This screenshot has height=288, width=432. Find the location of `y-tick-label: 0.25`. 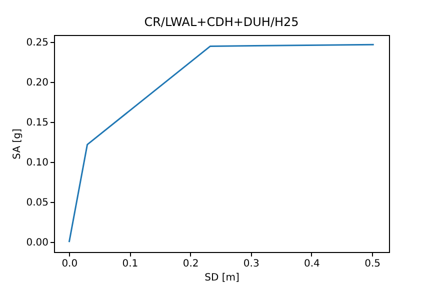

y-tick-label: 0.25 is located at coordinates (37, 43).